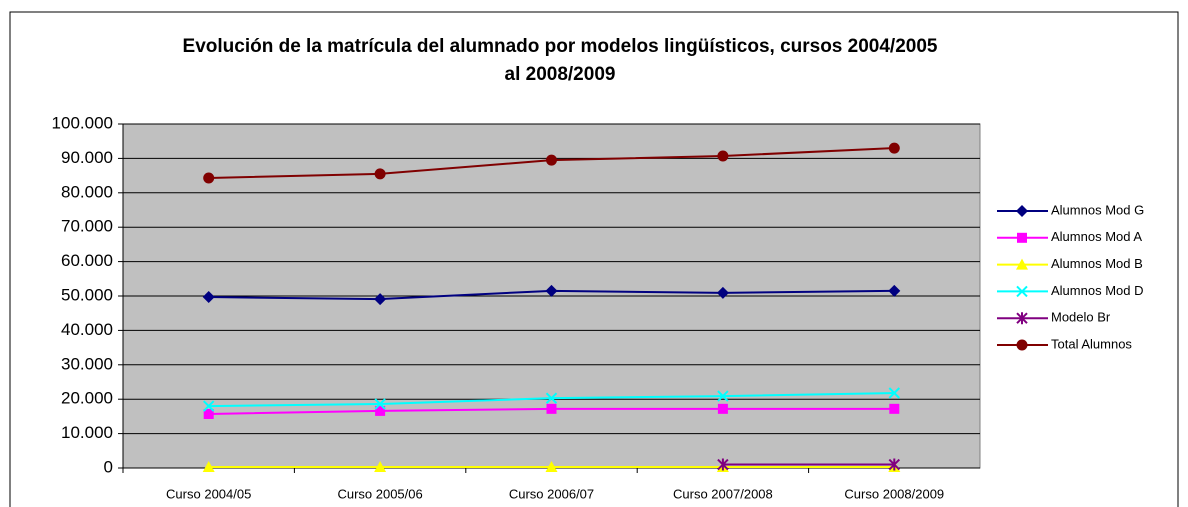 Image resolution: width=1188 pixels, height=507 pixels. What do you see at coordinates (87, 191) in the screenshot?
I see `y-tick-label: 80.000` at bounding box center [87, 191].